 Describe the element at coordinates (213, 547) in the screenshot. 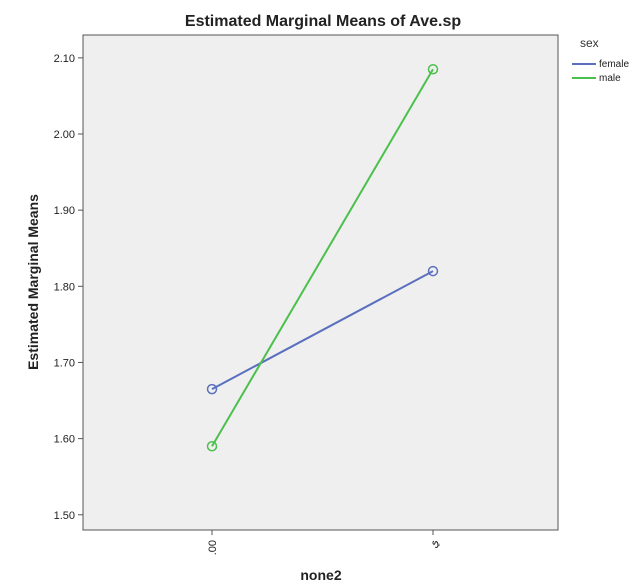

I see `x-tick-label: .00` at that location.